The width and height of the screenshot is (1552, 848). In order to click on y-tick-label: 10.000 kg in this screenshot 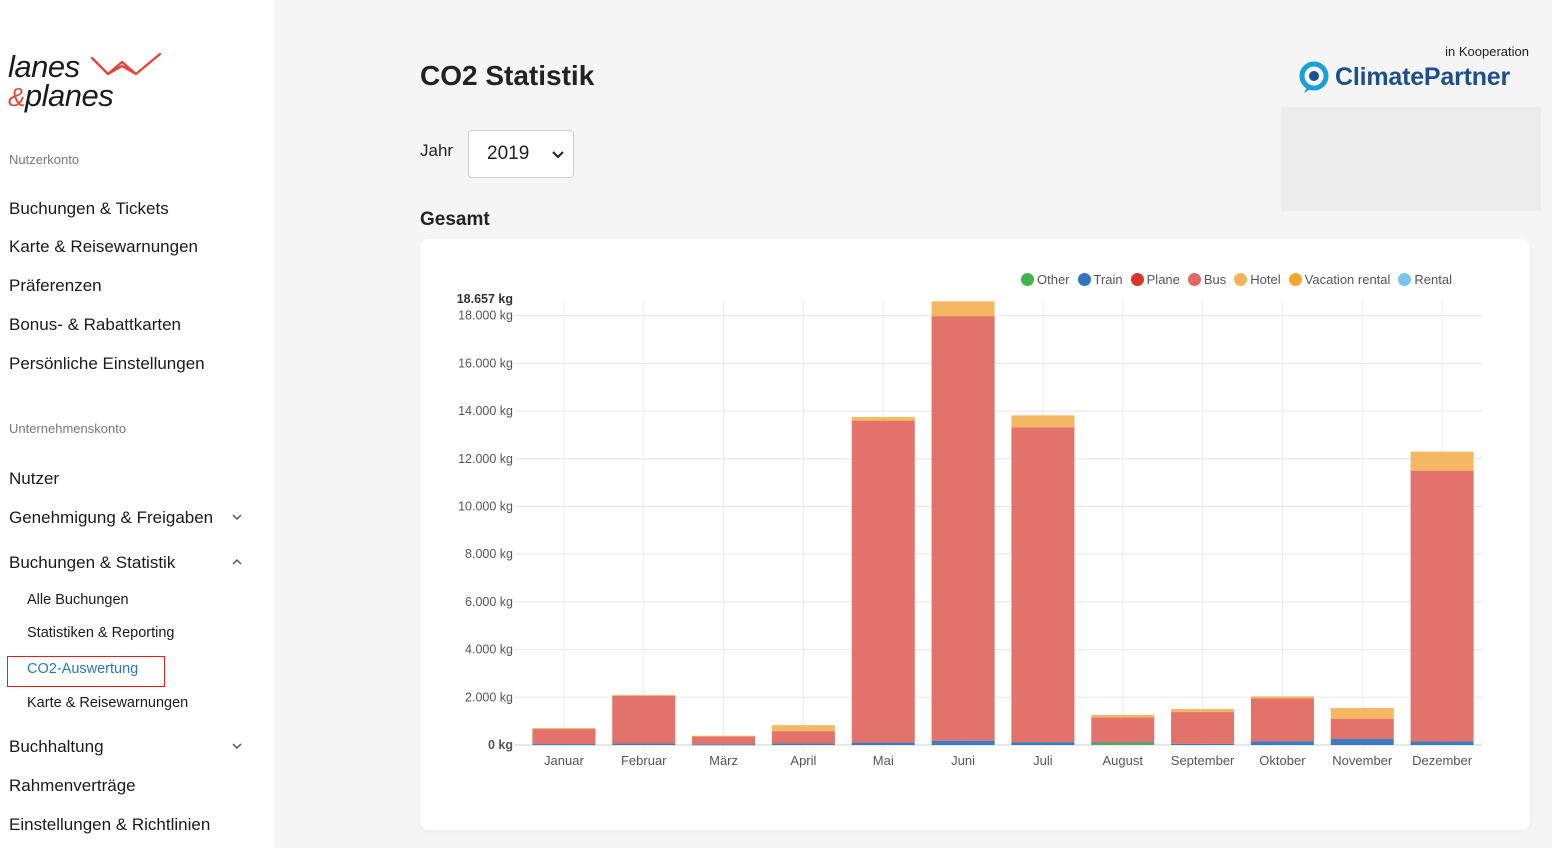, I will do `click(485, 506)`.